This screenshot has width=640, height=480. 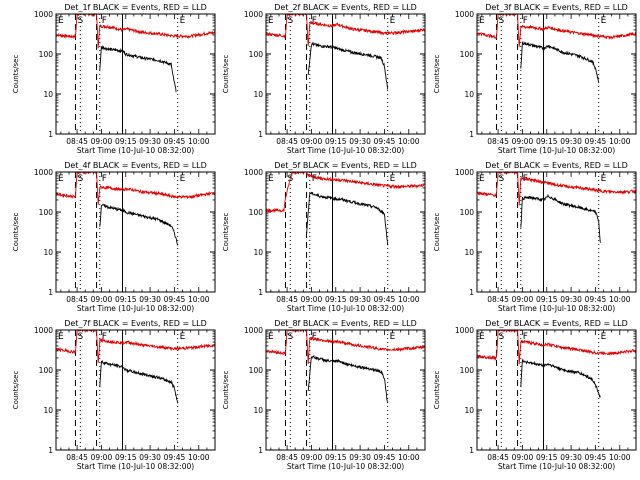 I want to click on panel-title: Det_4f BLACK = Events, RED = LLD, so click(x=135, y=165).